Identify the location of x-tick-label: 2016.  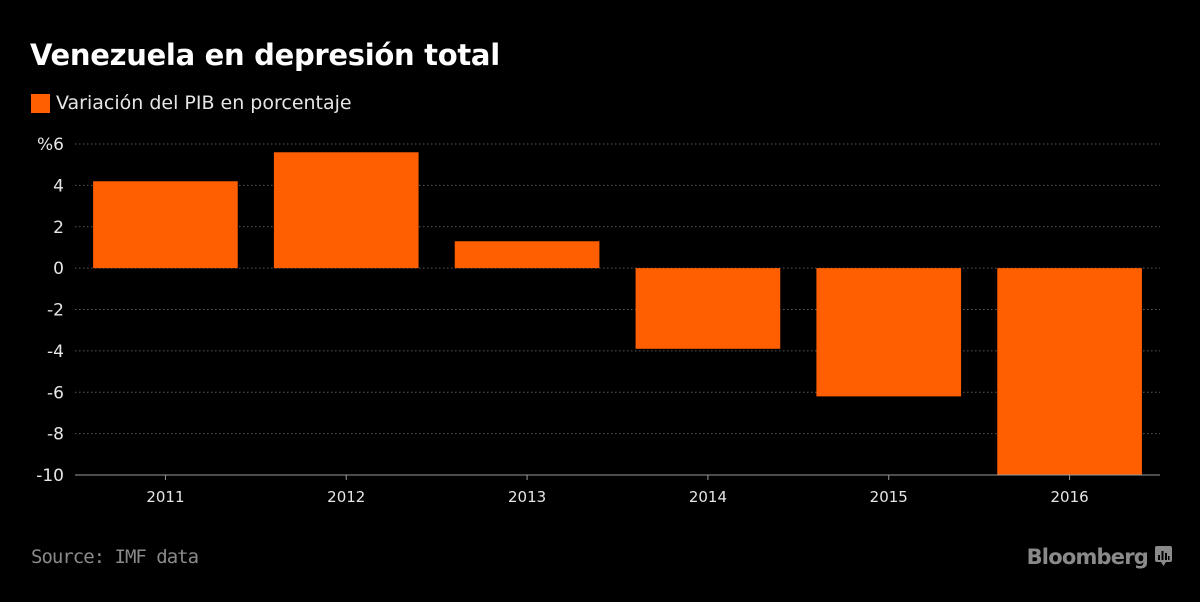
(1069, 497).